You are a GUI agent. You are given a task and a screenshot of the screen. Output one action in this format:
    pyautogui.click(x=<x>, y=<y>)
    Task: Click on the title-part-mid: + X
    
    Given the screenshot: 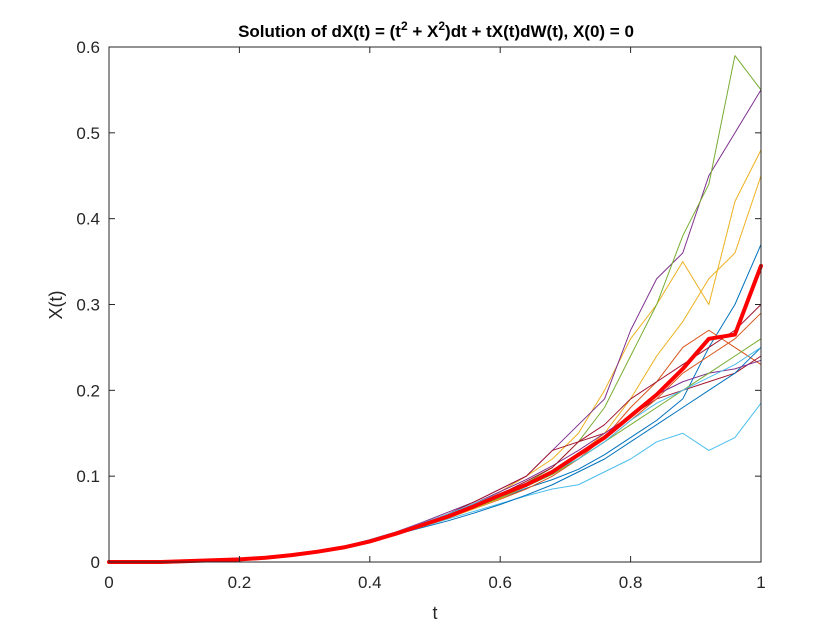 What is the action you would take?
    pyautogui.click(x=423, y=31)
    